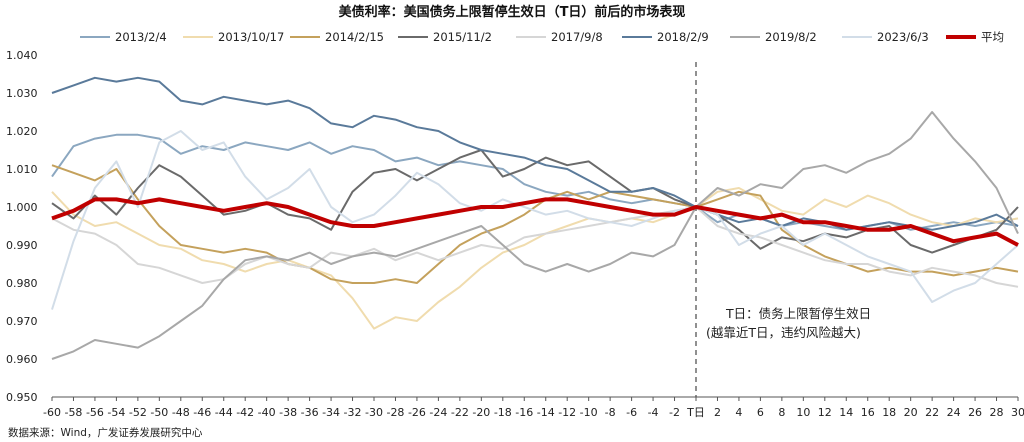 The width and height of the screenshot is (1024, 442). What do you see at coordinates (695, 412) in the screenshot?
I see `x-tick-label: T日` at bounding box center [695, 412].